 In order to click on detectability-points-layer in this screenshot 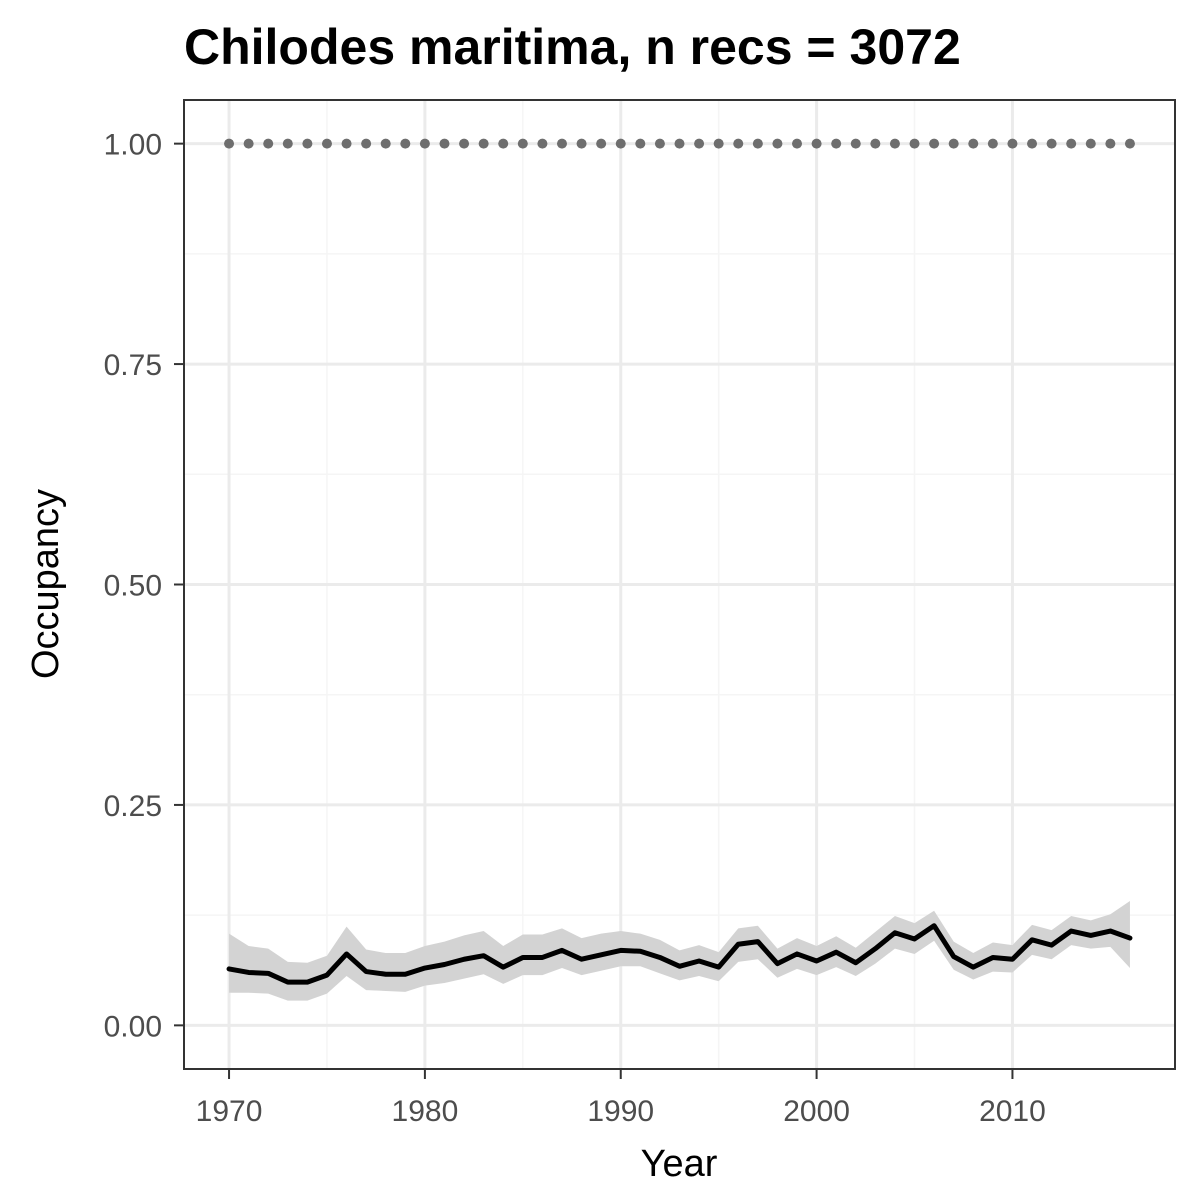, I will do `click(679, 143)`.